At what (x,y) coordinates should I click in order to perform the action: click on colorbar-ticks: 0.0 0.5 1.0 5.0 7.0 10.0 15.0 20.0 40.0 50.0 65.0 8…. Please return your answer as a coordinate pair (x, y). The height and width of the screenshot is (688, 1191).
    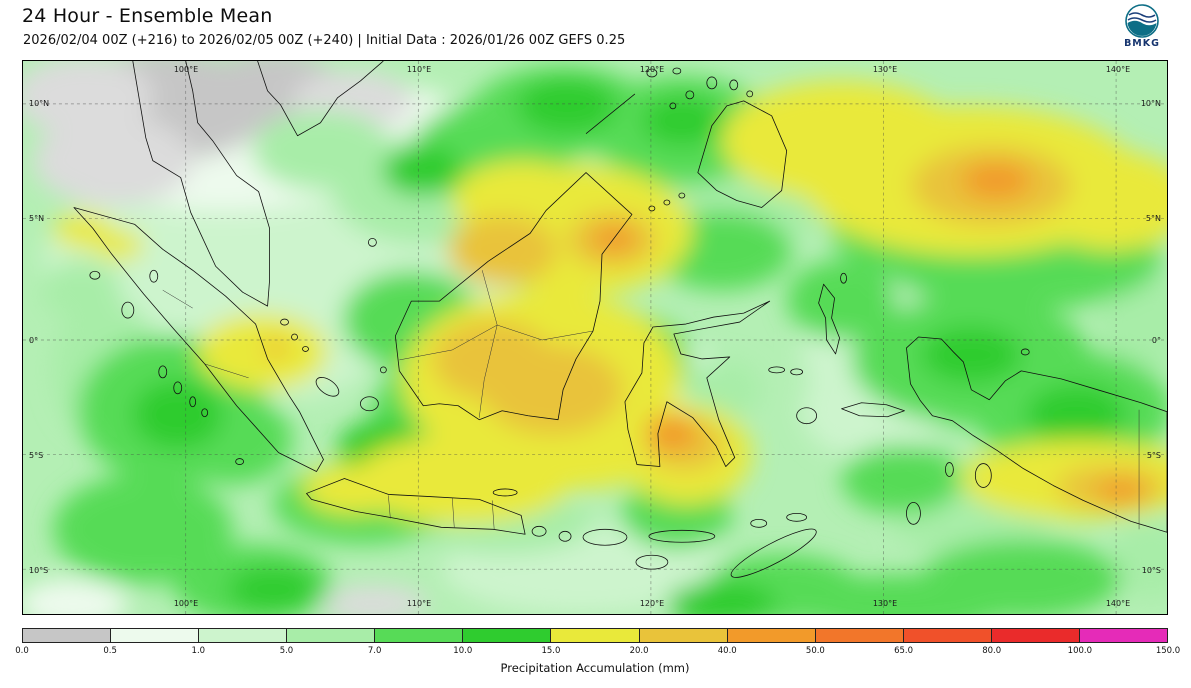
    Looking at the image, I should click on (597, 652).